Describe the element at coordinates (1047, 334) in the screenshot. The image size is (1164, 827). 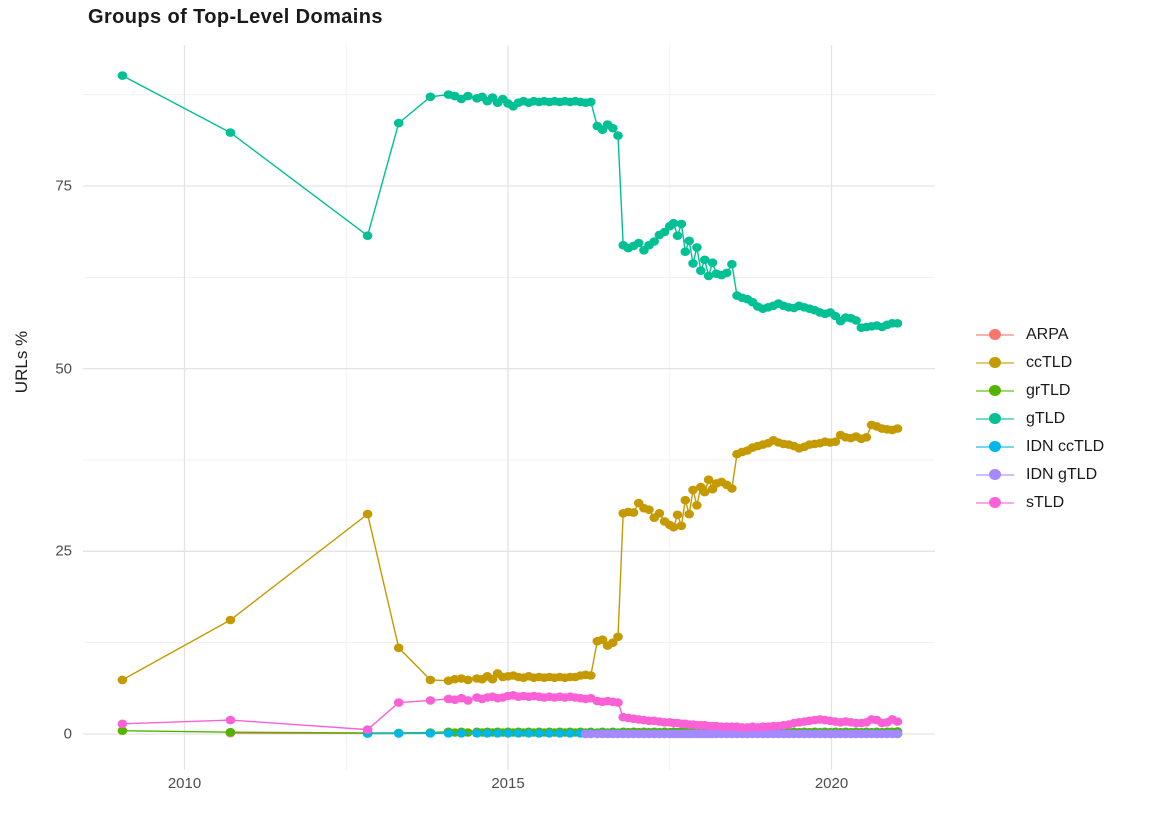
I see `legend-label: ARPA` at that location.